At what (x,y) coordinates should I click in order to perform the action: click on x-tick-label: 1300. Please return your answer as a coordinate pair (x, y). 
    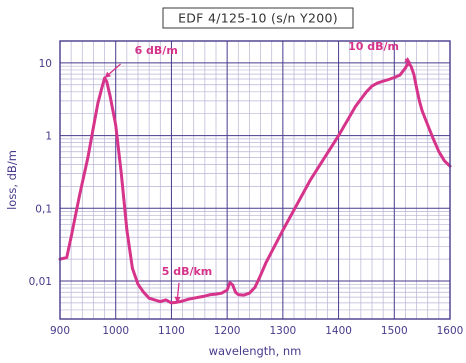
    Looking at the image, I should click on (282, 331).